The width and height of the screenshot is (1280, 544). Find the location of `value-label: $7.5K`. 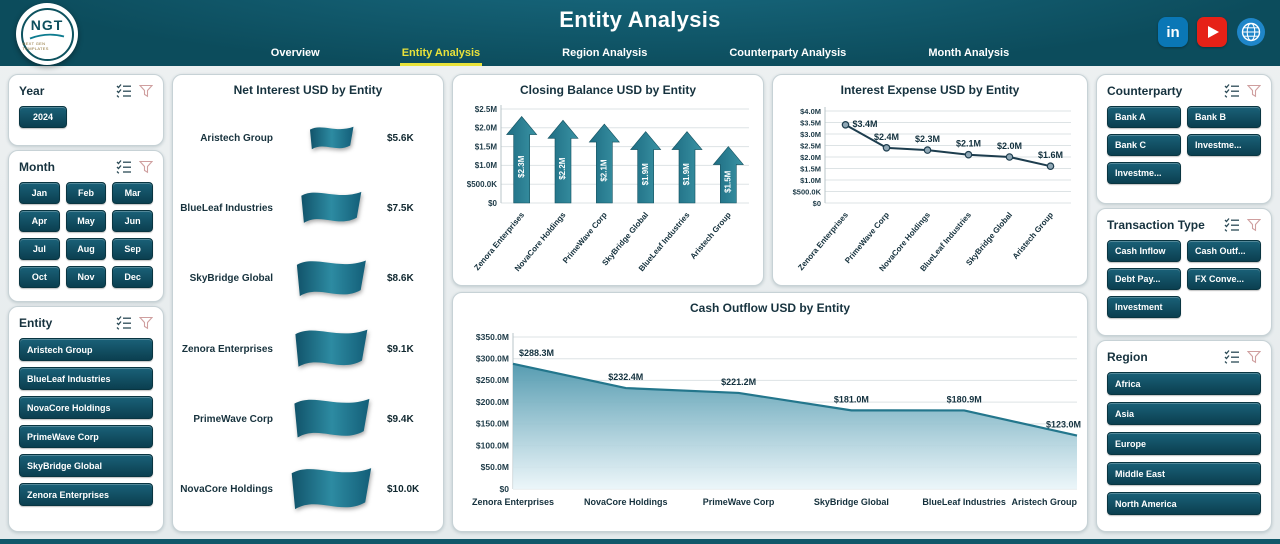

value-label: $7.5K is located at coordinates (400, 208).